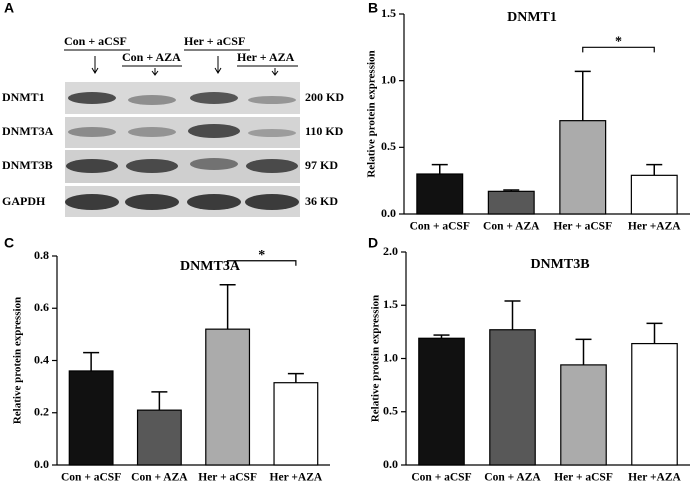 The height and width of the screenshot is (483, 698). Describe the element at coordinates (390, 251) in the screenshot. I see `y-tick-label: 2.0` at that location.